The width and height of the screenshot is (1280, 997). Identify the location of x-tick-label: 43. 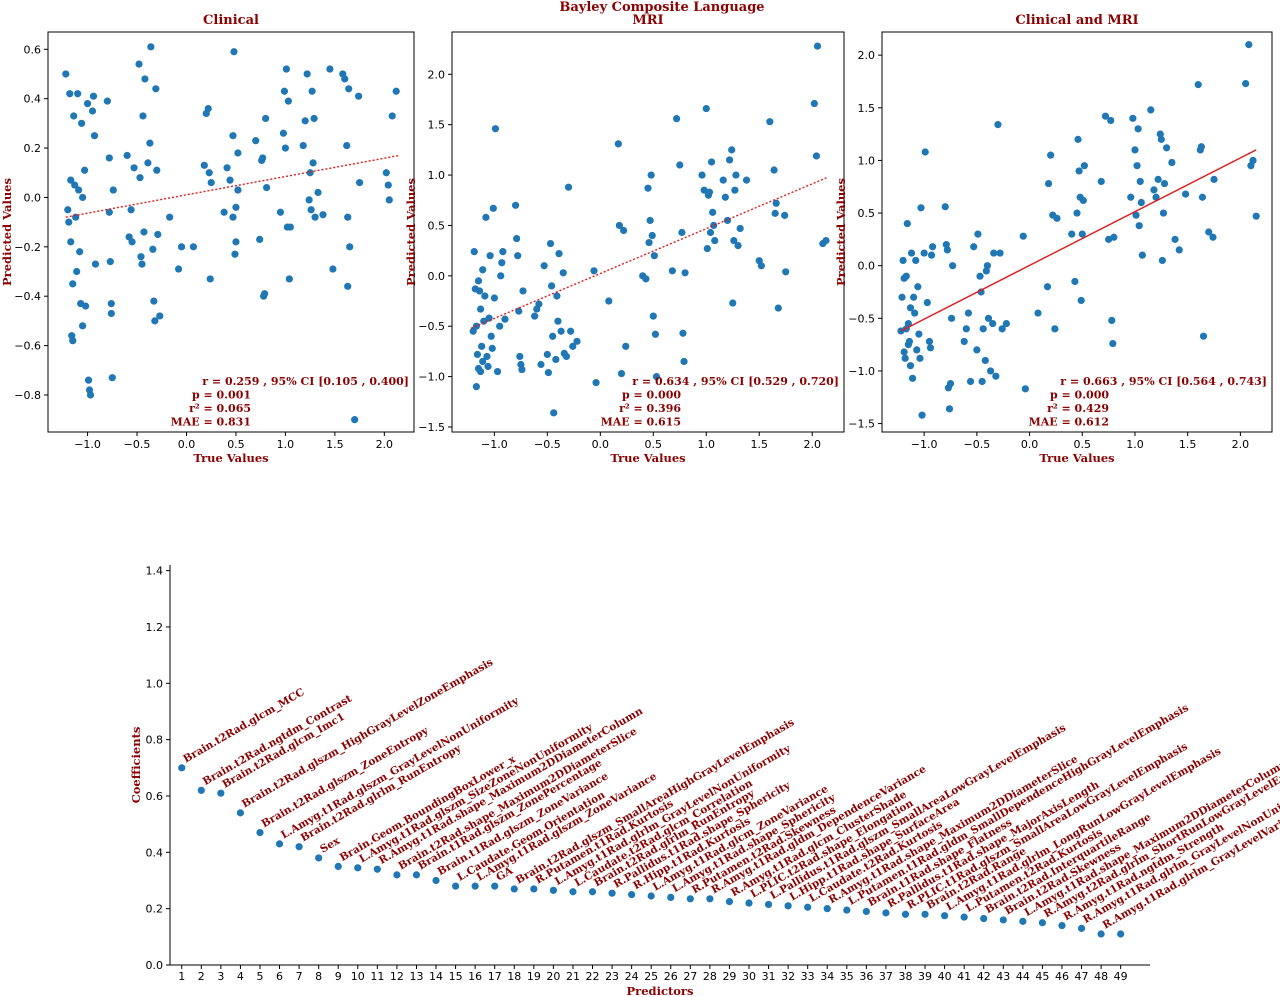
(1003, 976).